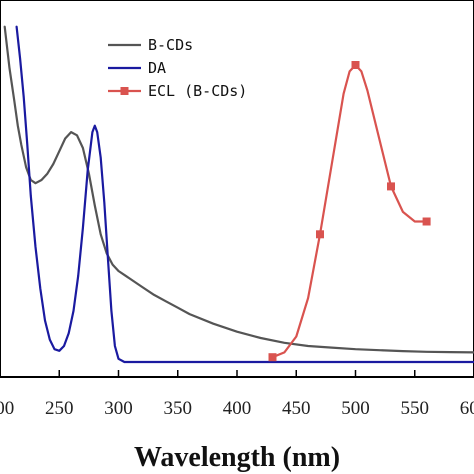  Describe the element at coordinates (237, 394) in the screenshot. I see `x-axis-ticks: 200 250 300 350 400 450 500 550 600` at that location.